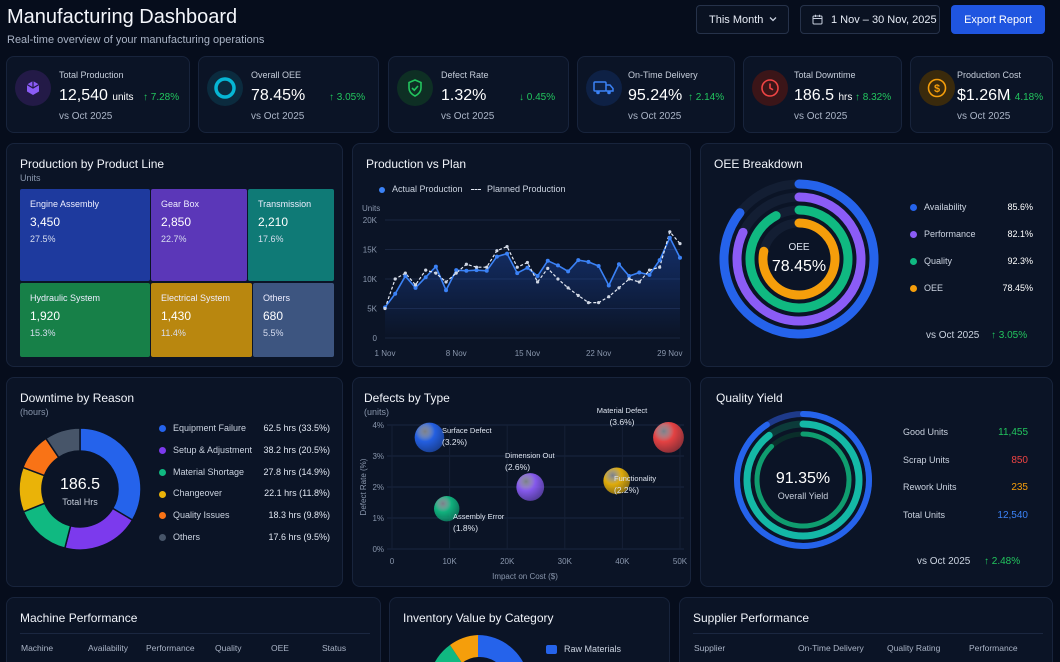 The width and height of the screenshot is (1060, 662). What do you see at coordinates (465, 75) in the screenshot?
I see `kpi-label: Defect Rate` at bounding box center [465, 75].